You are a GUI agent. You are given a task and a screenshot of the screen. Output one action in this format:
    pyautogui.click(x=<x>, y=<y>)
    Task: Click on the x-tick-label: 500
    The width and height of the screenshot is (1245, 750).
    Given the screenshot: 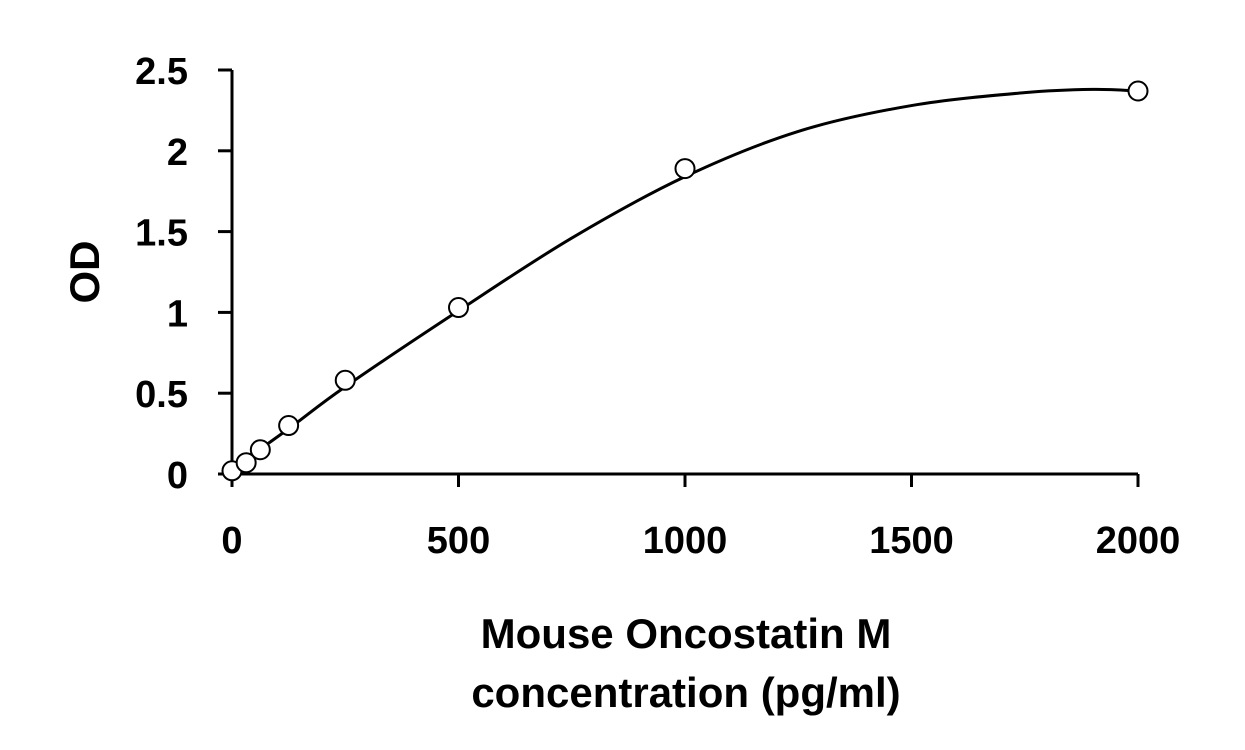 What is the action you would take?
    pyautogui.click(x=458, y=541)
    